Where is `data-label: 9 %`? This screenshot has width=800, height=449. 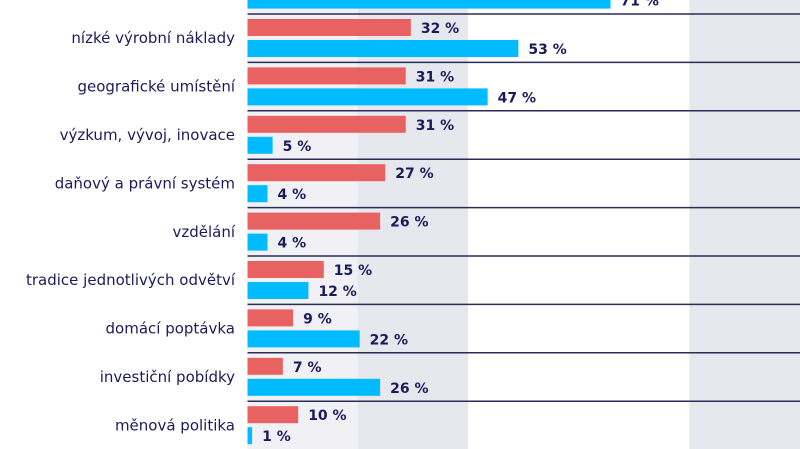
data-label: 9 % is located at coordinates (317, 319).